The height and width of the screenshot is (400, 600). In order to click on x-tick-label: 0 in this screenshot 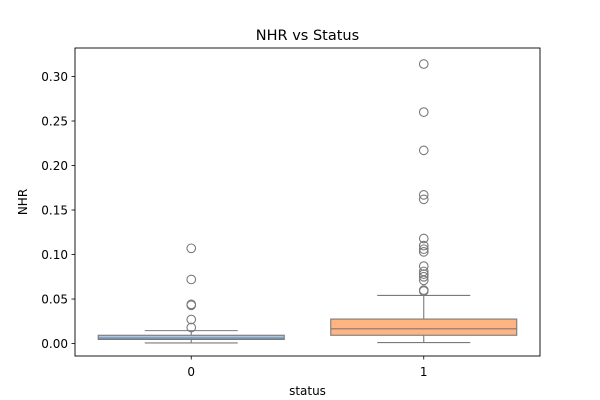, I will do `click(191, 372)`.